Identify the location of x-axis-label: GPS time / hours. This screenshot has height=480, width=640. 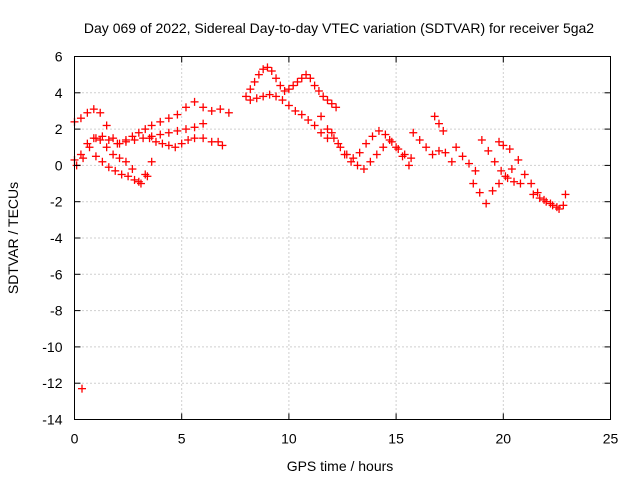
(340, 466).